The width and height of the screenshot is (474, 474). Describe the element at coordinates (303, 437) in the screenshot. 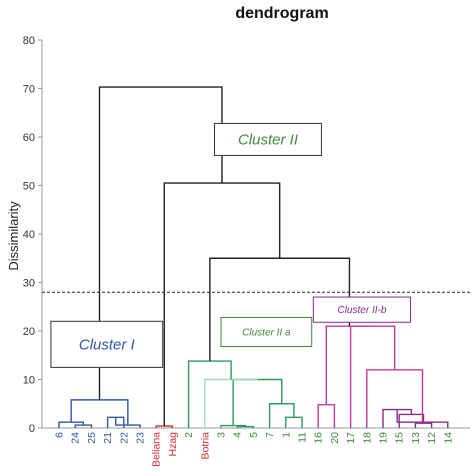

I see `leaf-label: 11` at that location.